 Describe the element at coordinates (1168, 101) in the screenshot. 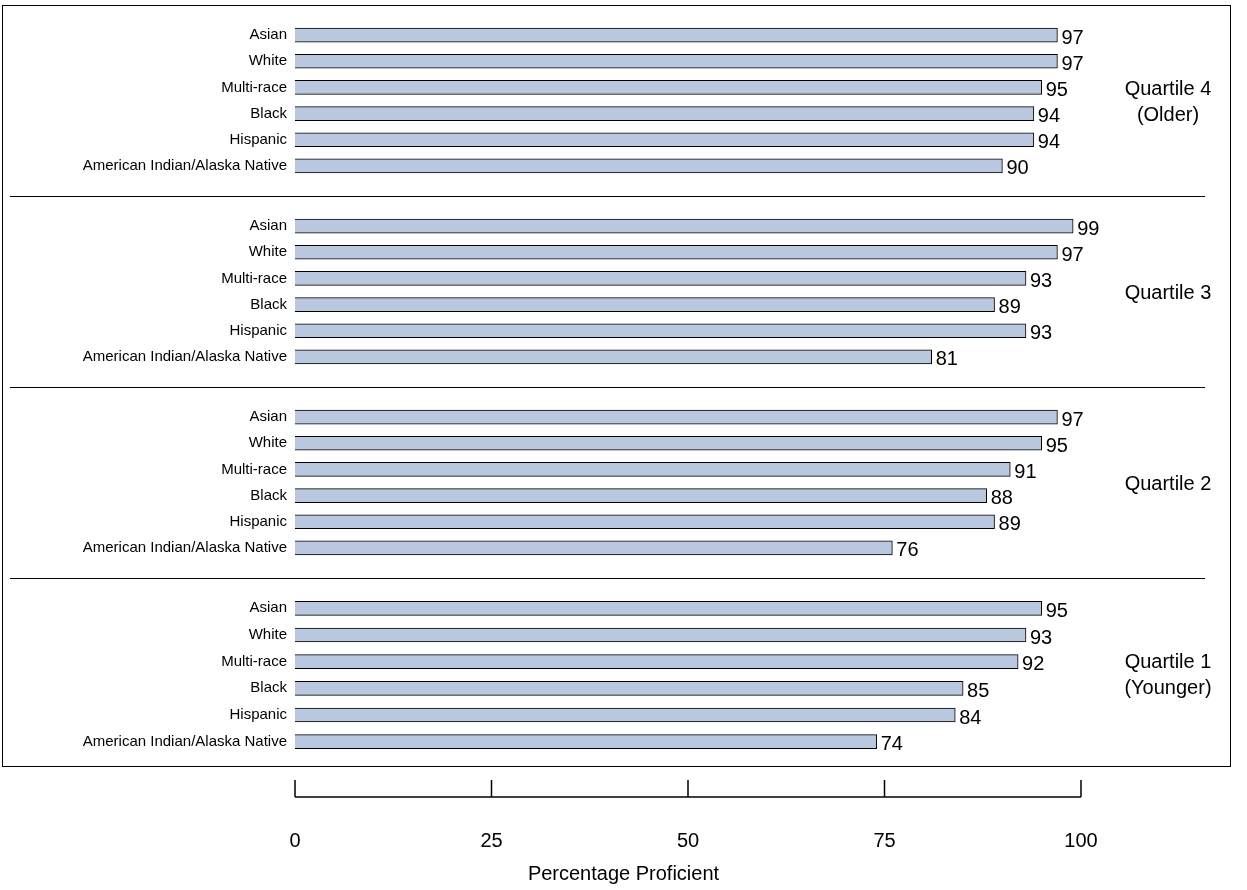

I see `text: Quartile 4 (Older)` at that location.